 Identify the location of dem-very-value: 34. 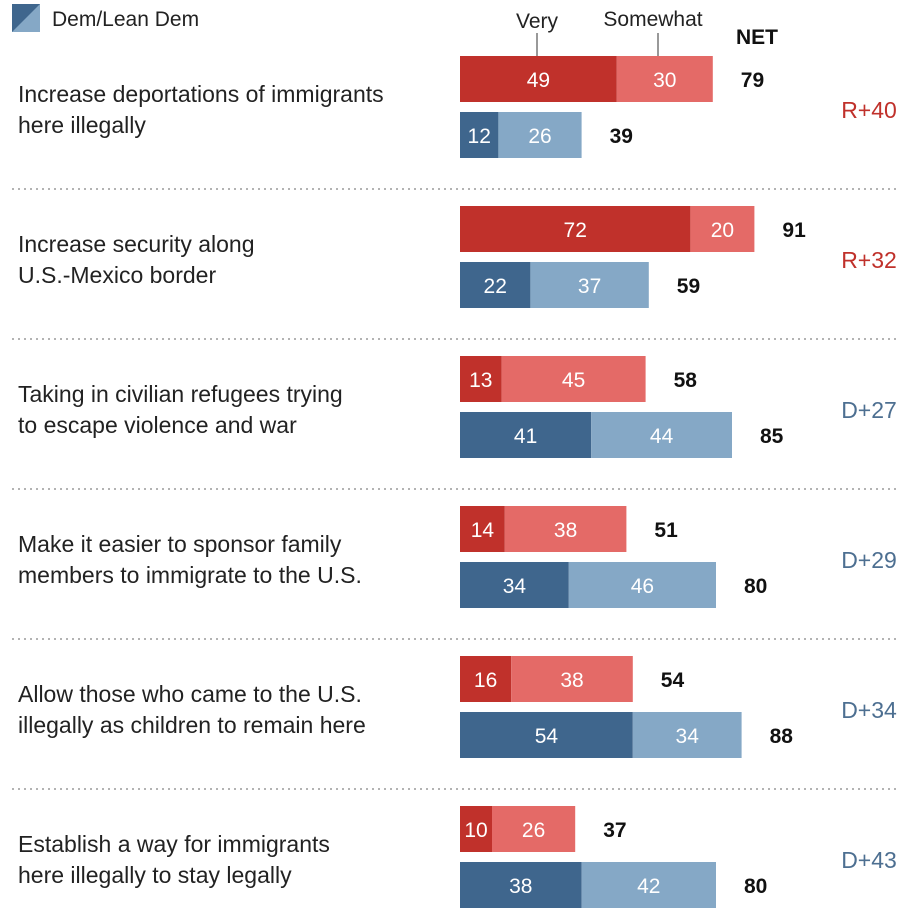
(515, 586).